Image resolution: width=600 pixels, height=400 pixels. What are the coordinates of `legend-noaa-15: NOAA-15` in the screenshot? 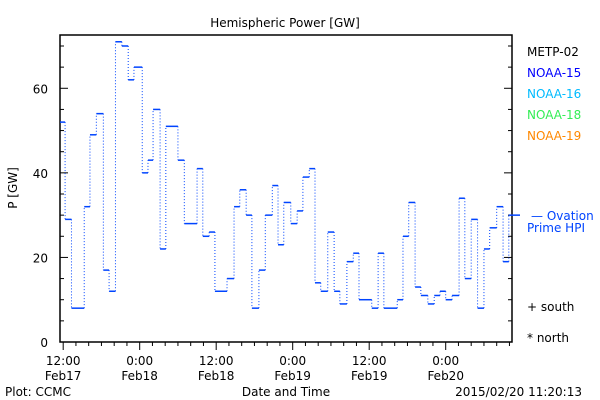 It's located at (554, 73).